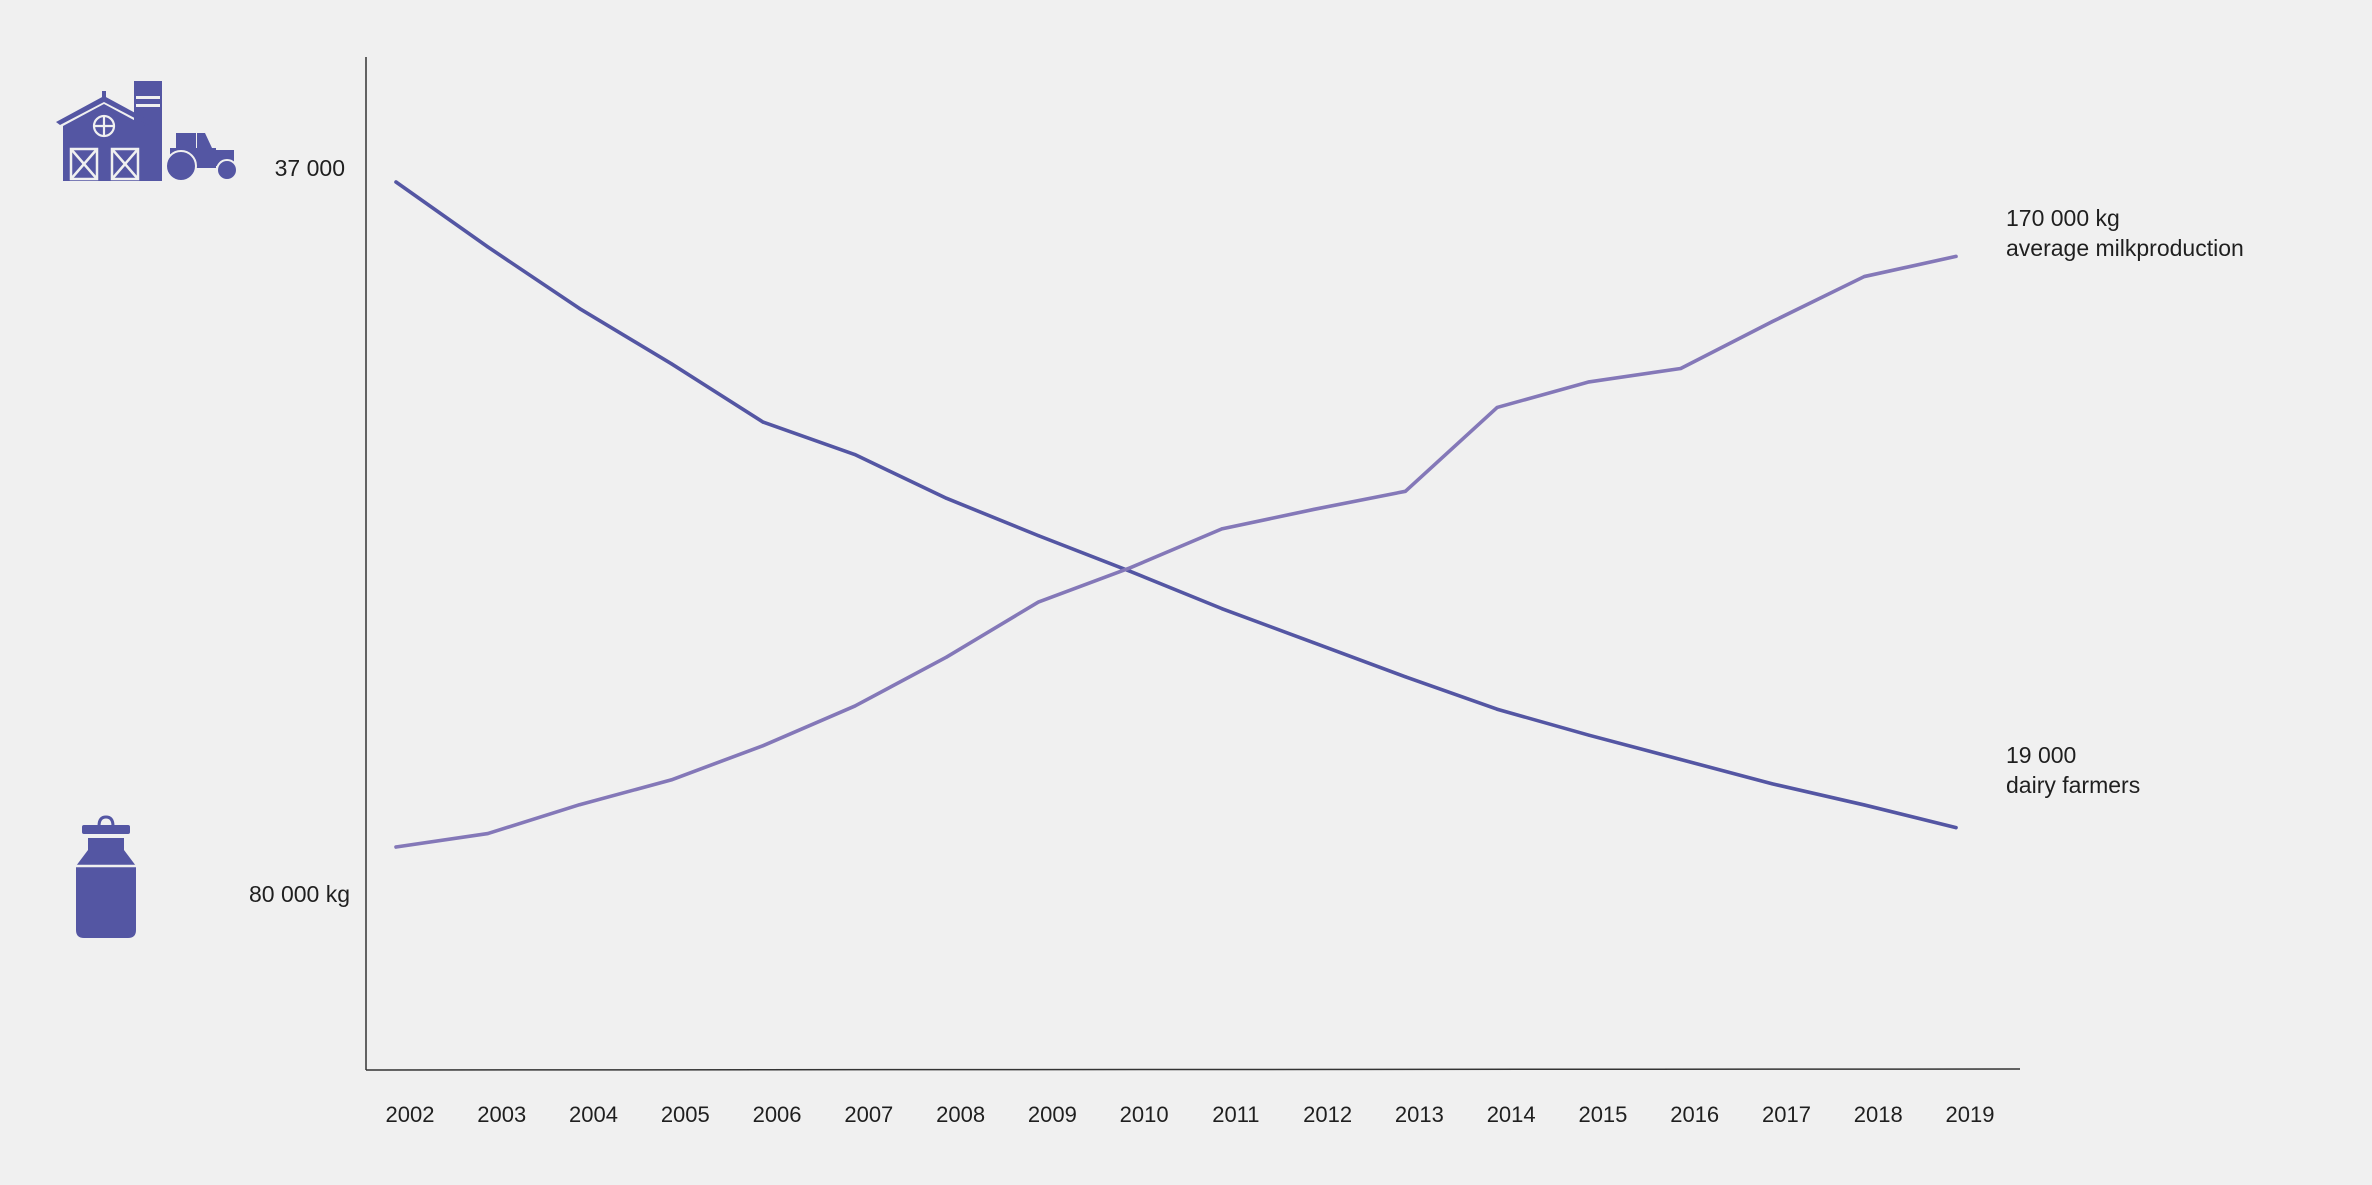 The image size is (2372, 1185). I want to click on x-tick-label-2012: 2012, so click(1327, 1114).